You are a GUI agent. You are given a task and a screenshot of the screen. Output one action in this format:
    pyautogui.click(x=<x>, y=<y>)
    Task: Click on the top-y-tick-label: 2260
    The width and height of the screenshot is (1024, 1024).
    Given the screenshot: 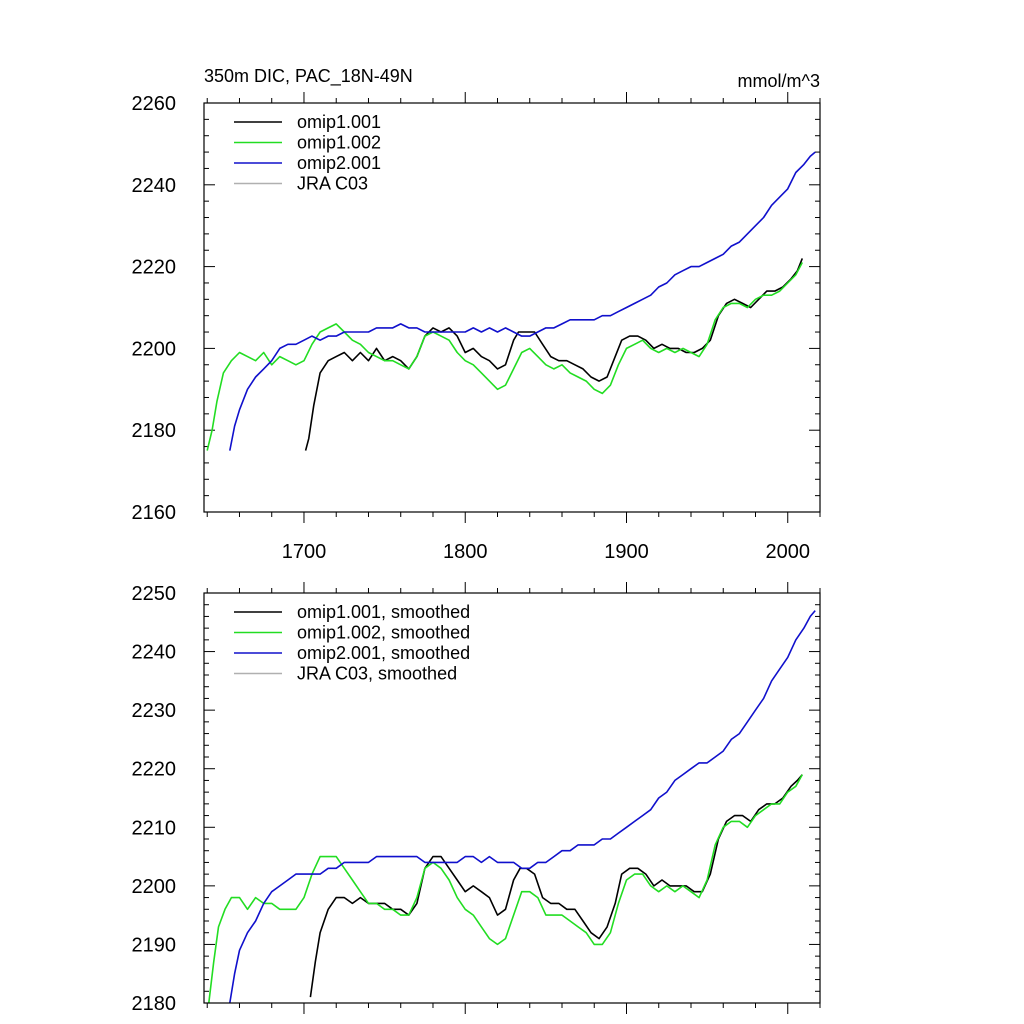 What is the action you would take?
    pyautogui.click(x=154, y=104)
    